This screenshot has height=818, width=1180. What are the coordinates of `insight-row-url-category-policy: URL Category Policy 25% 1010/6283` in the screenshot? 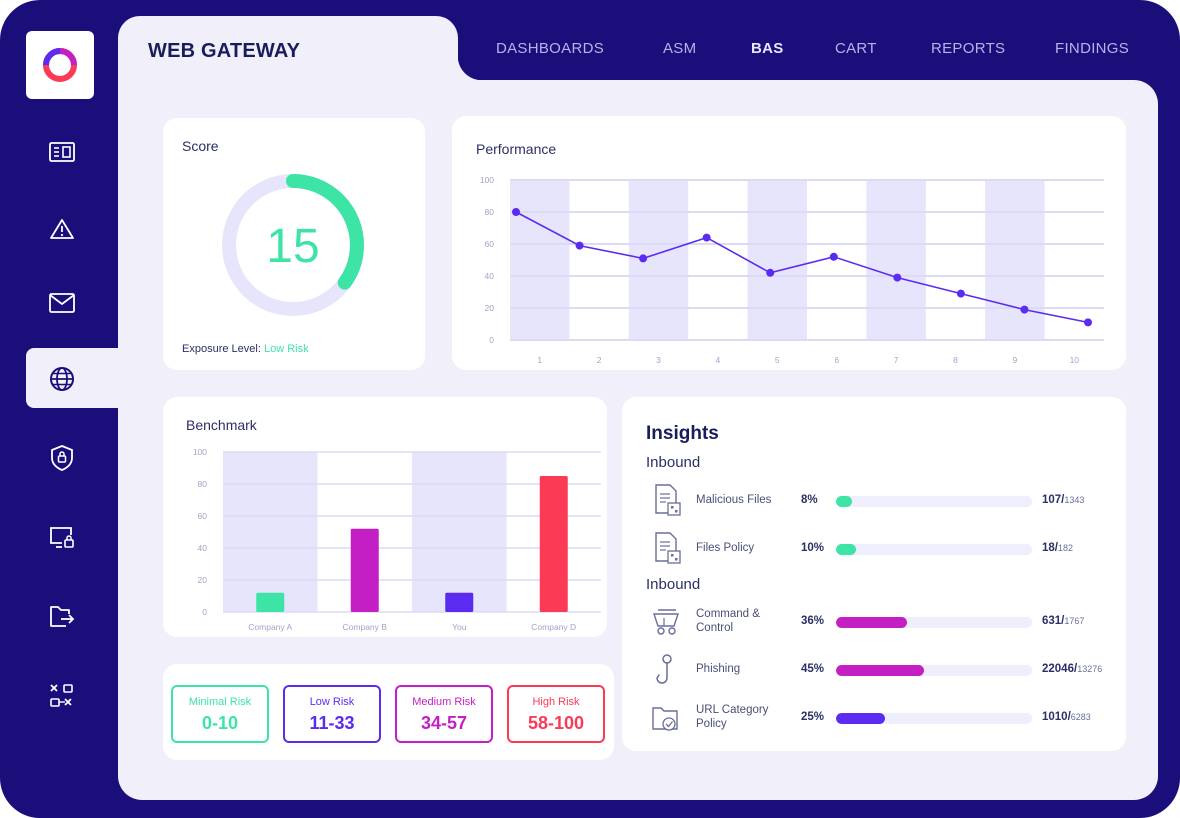 It's located at (881, 718).